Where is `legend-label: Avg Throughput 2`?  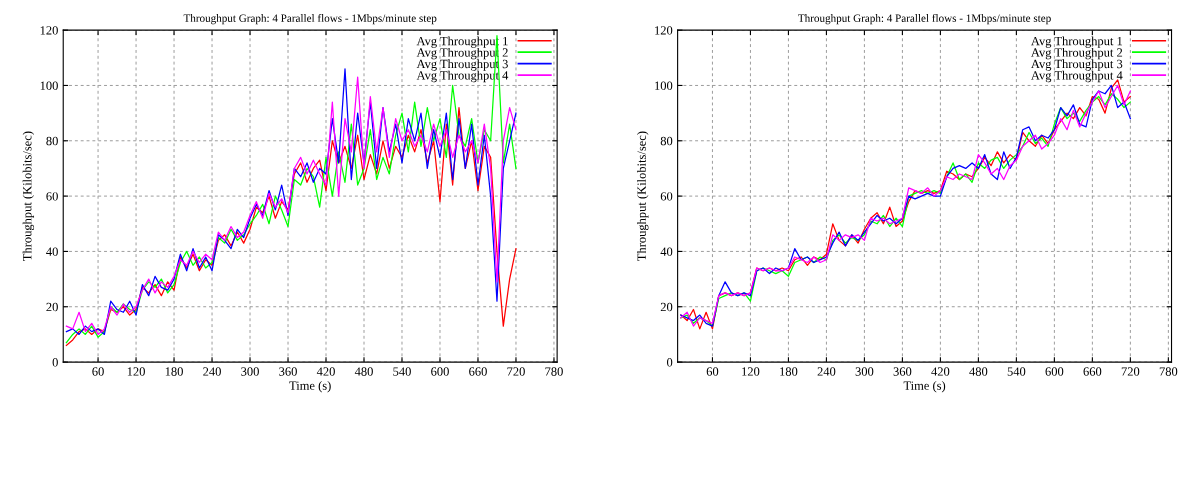
legend-label: Avg Throughput 2 is located at coordinates (1076, 53).